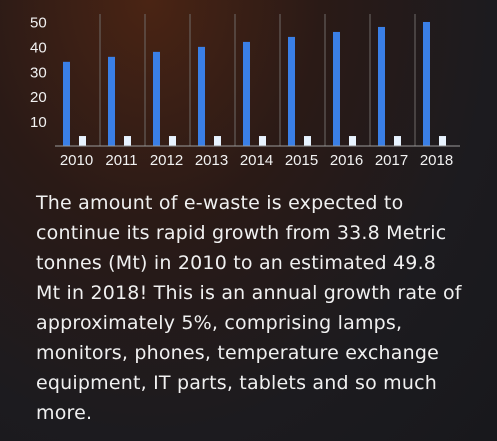  What do you see at coordinates (76, 160) in the screenshot?
I see `x-tick-label: 2010` at bounding box center [76, 160].